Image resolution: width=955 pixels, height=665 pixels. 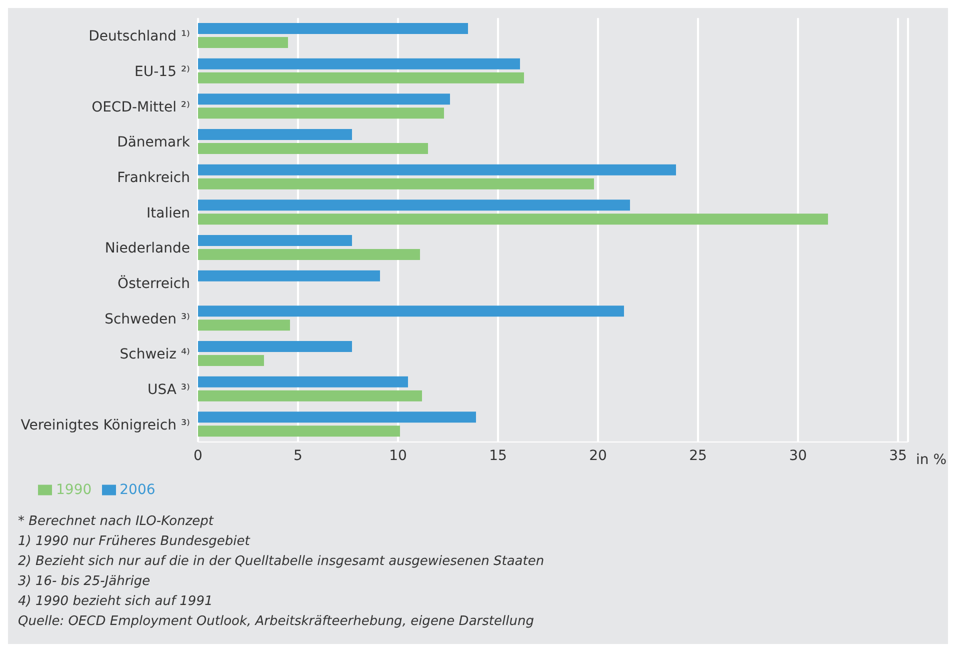 What do you see at coordinates (898, 456) in the screenshot?
I see `x-tick-label: 35` at bounding box center [898, 456].